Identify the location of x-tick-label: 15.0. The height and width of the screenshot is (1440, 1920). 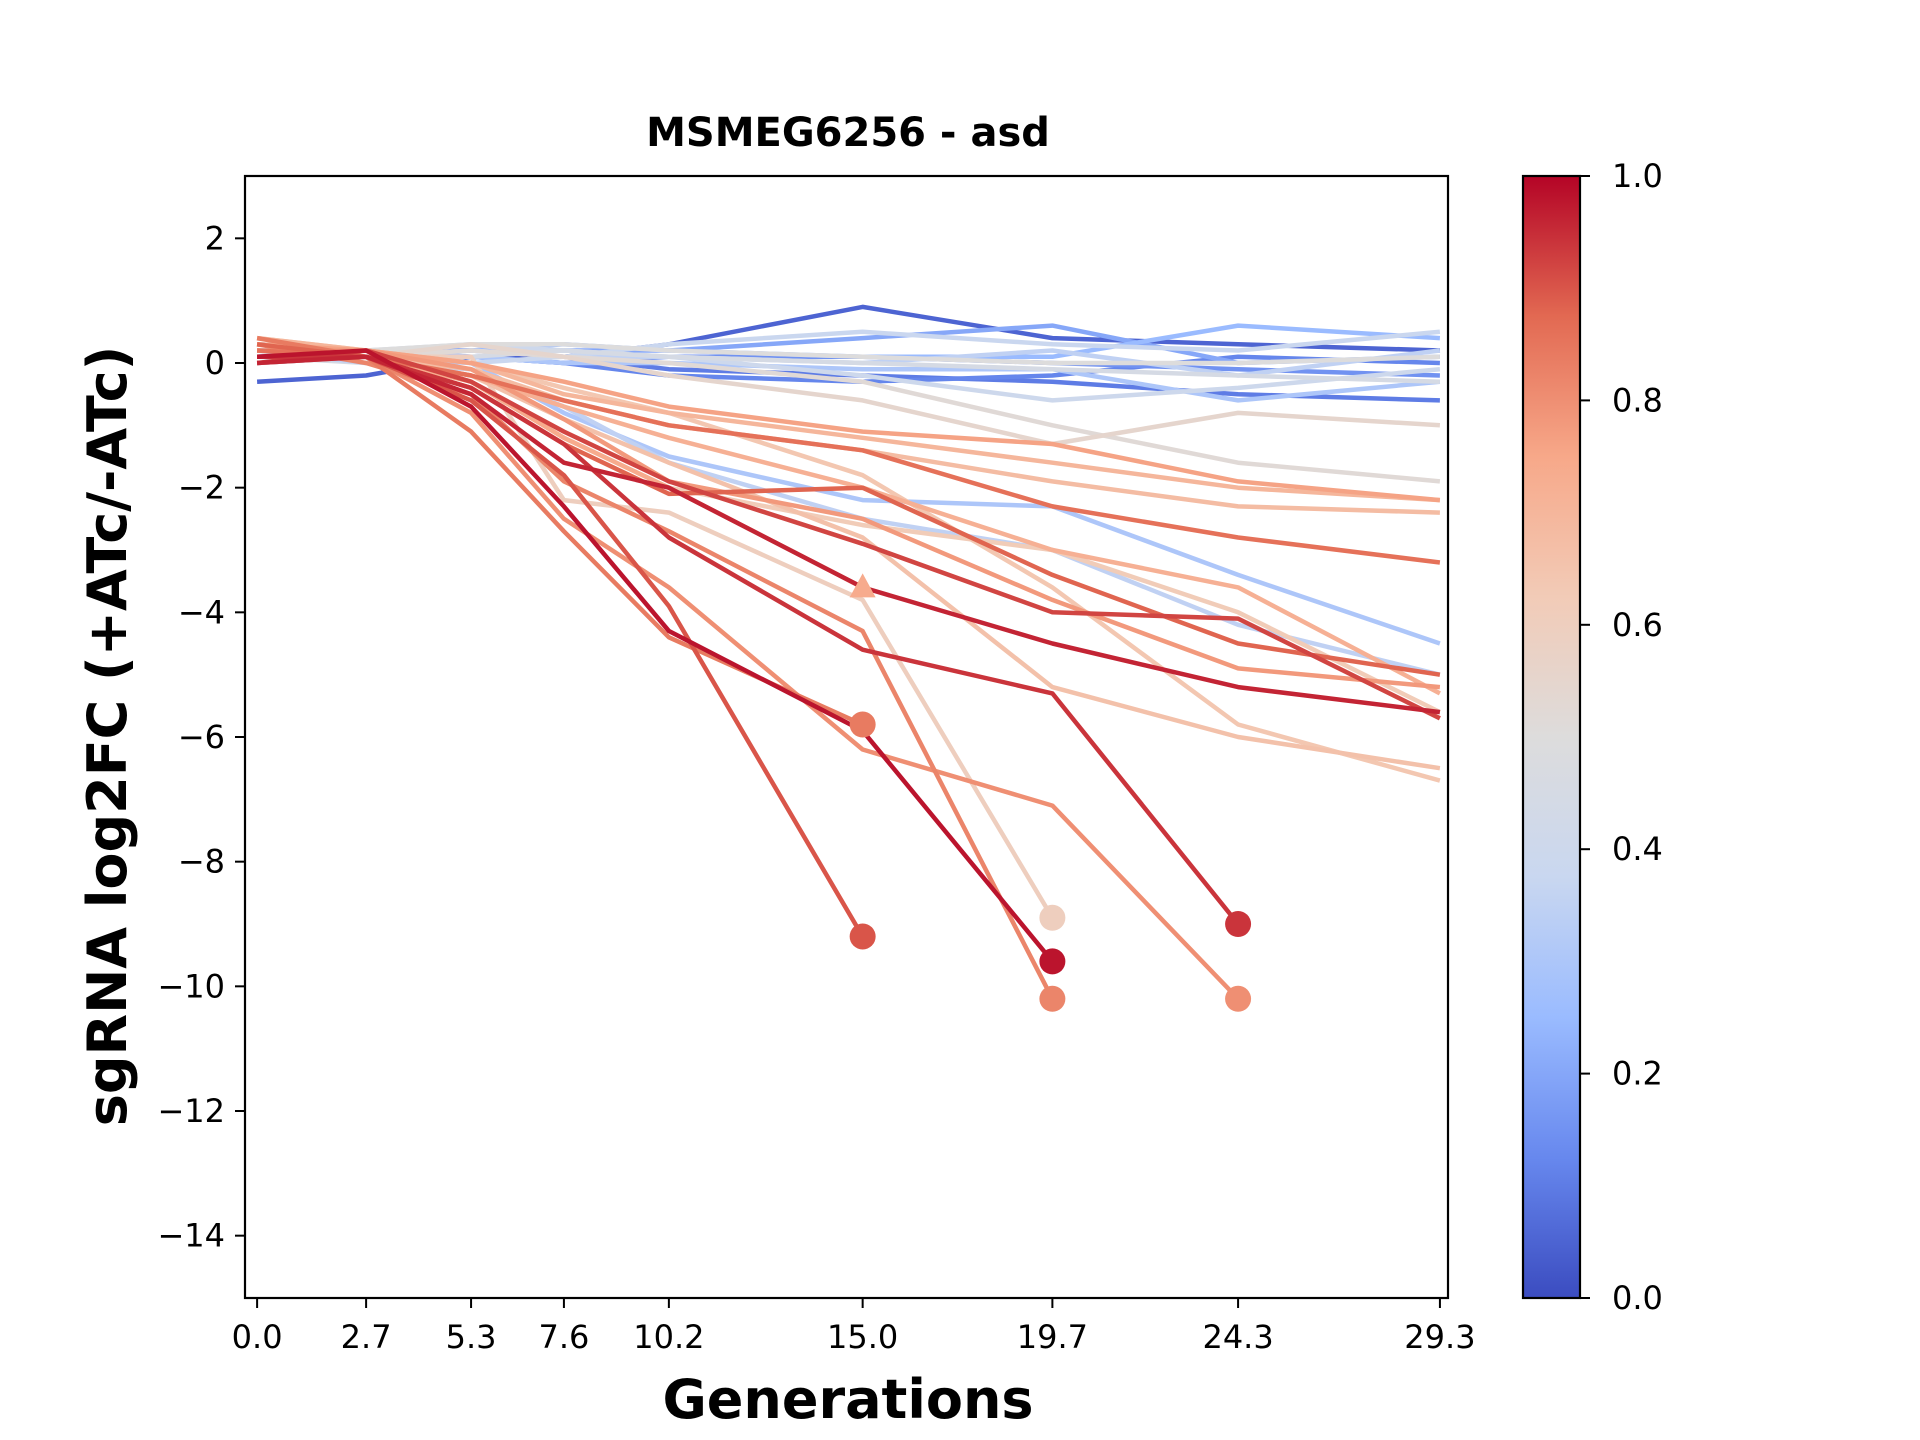
(862, 1337).